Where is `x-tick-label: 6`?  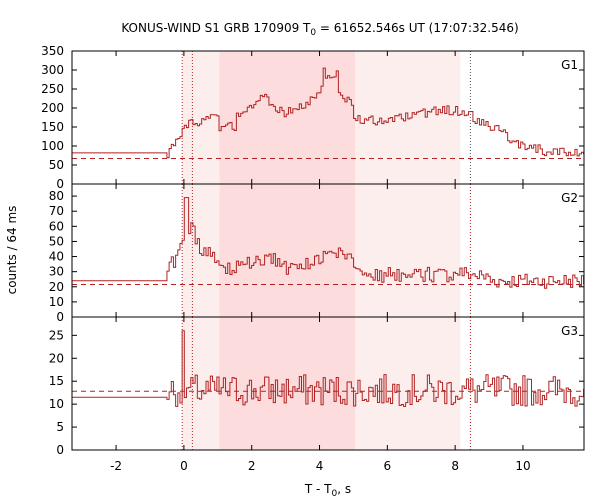
x-tick-label: 6 is located at coordinates (388, 466).